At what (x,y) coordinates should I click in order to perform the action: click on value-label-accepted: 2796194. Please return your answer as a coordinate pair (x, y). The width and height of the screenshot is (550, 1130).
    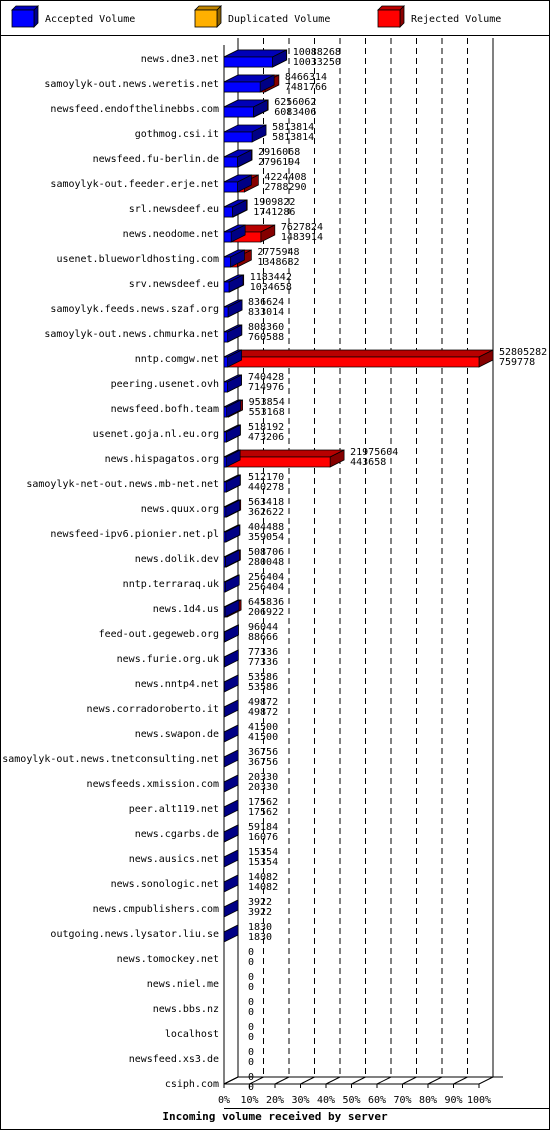
    Looking at the image, I should click on (279, 162).